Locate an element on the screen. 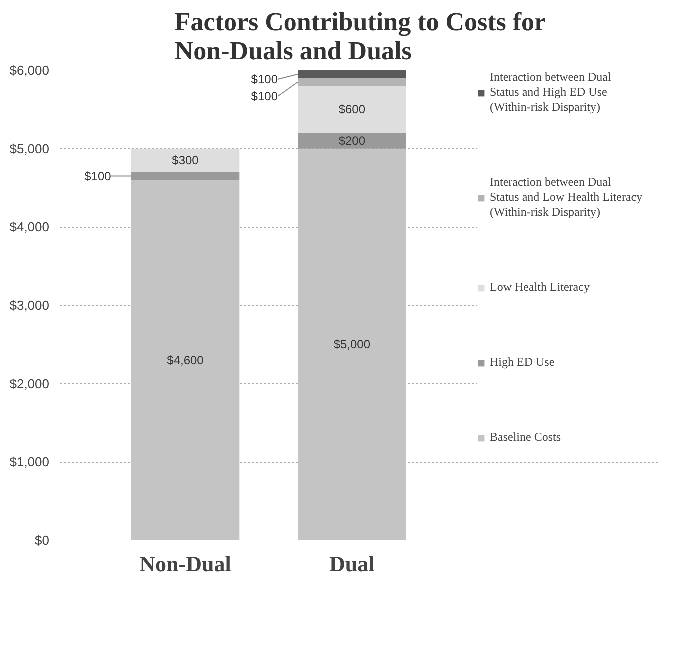 The width and height of the screenshot is (680, 667). data-label: $5,000 is located at coordinates (352, 345).